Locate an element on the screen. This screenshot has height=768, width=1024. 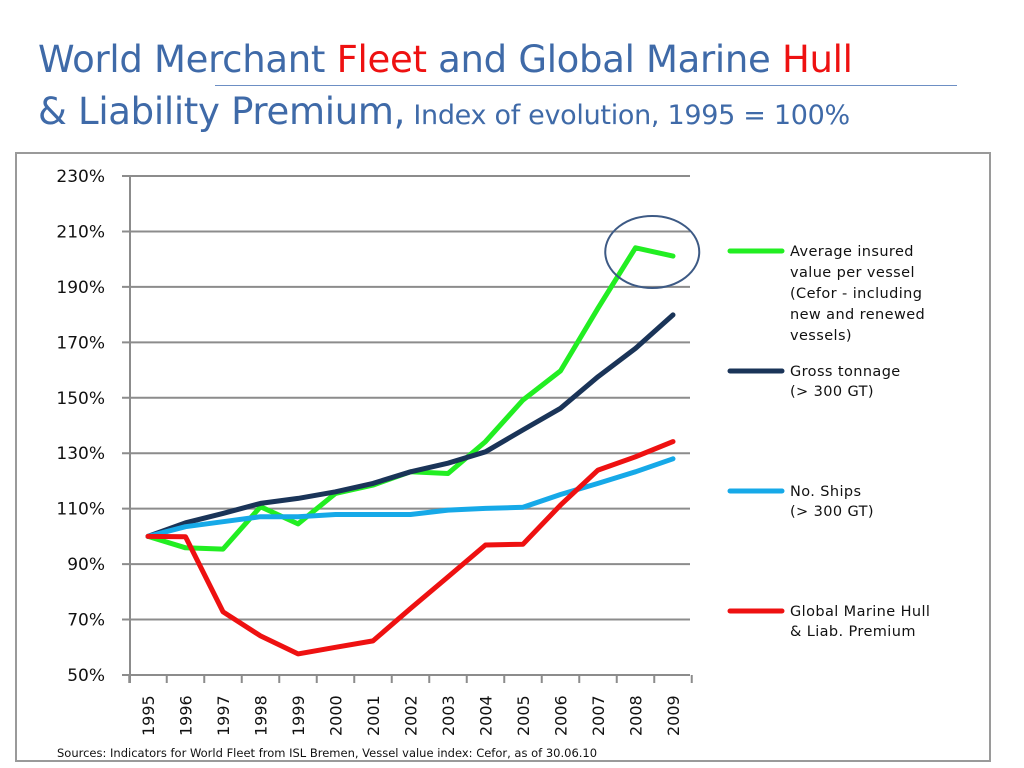
title-highlight-fleet: Fleet is located at coordinates (381, 59).